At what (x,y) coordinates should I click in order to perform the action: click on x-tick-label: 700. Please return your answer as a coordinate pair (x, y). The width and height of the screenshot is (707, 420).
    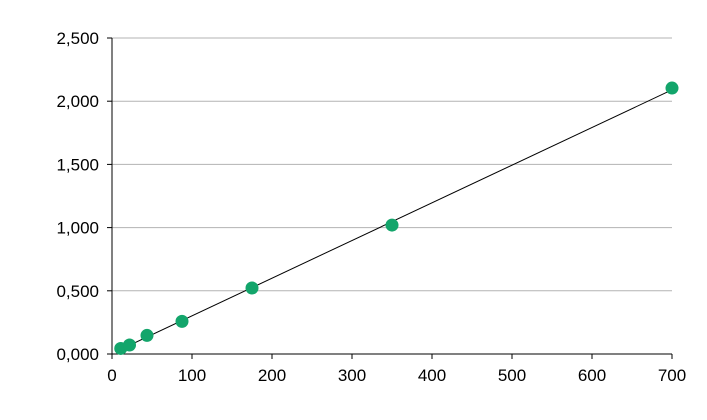
    Looking at the image, I should click on (672, 375).